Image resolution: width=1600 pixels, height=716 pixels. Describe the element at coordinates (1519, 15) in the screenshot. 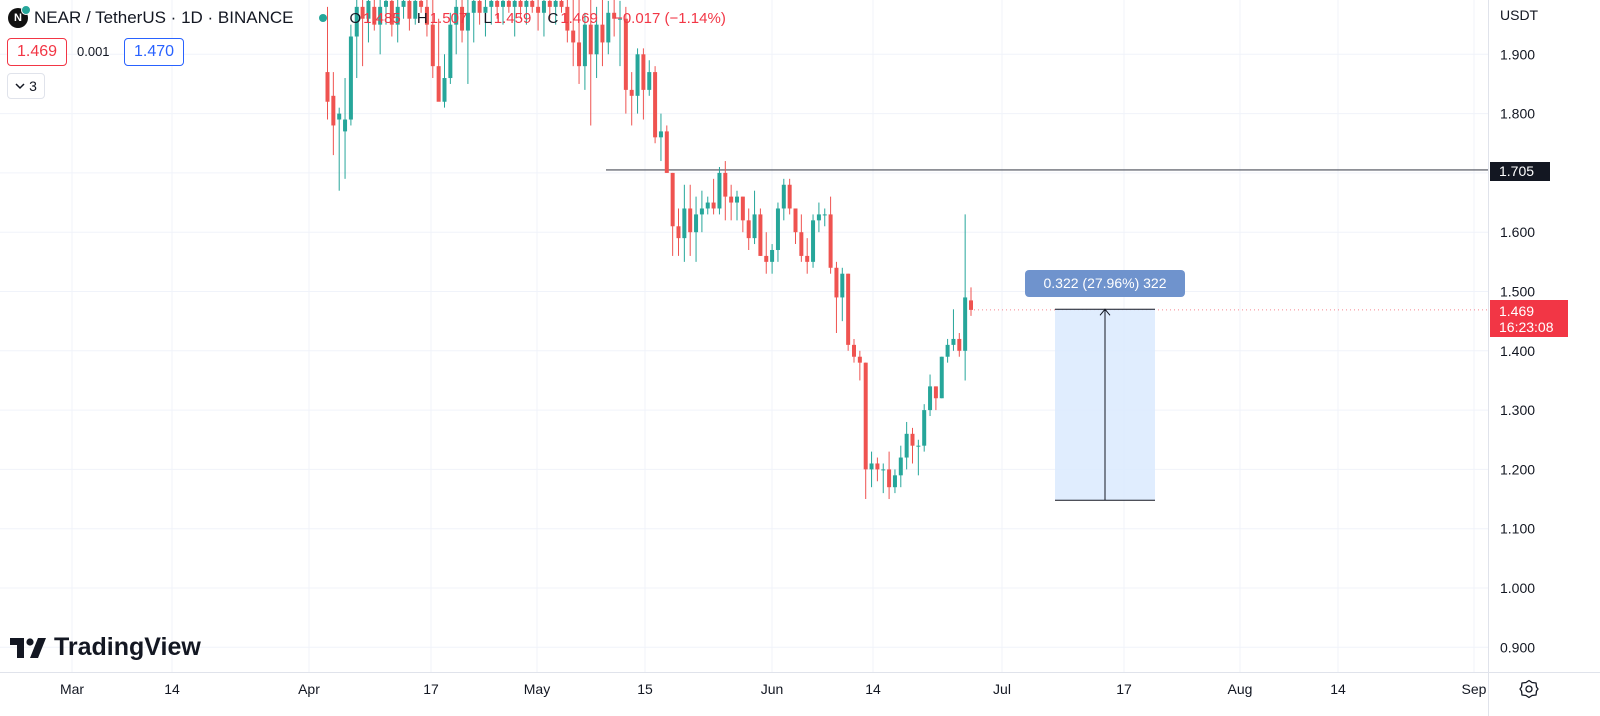

I see `currency-button: USDT` at that location.